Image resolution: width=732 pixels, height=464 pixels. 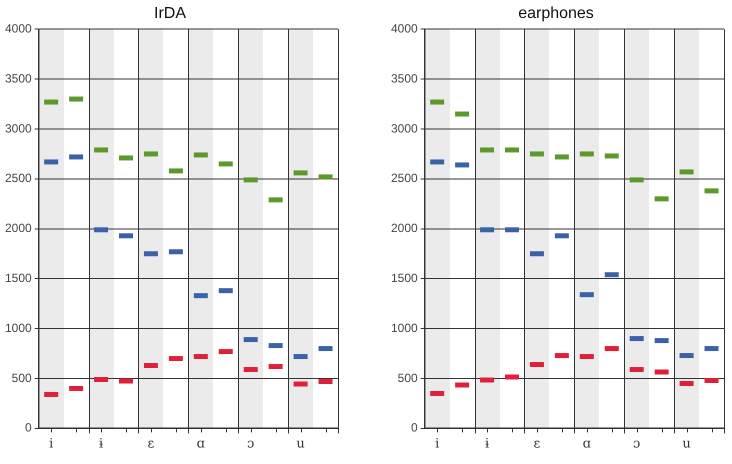 What do you see at coordinates (556, 13) in the screenshot?
I see `chart-title: earphones` at bounding box center [556, 13].